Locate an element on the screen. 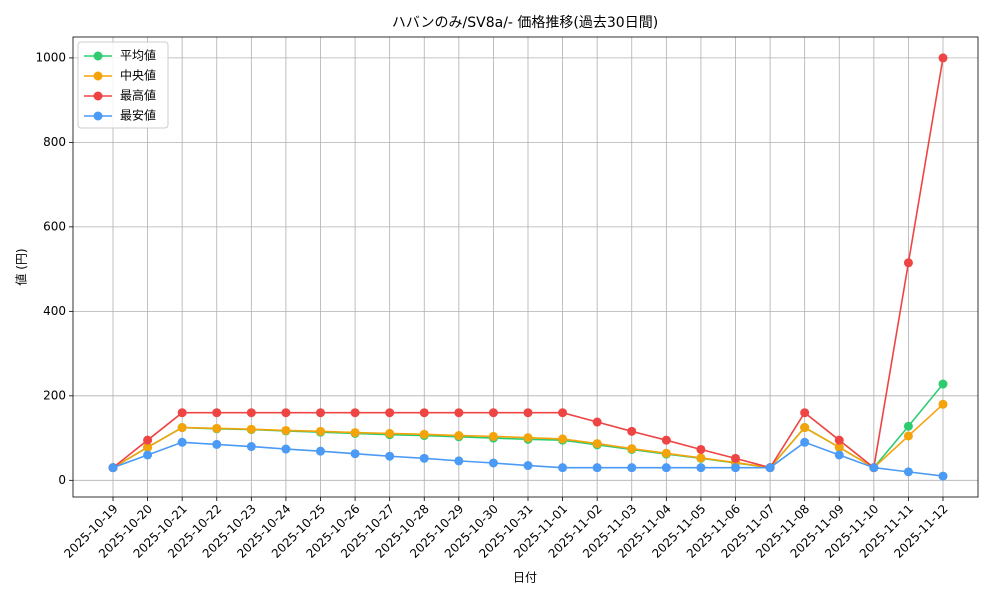 The width and height of the screenshot is (1000, 600). legend-label: 最高値 is located at coordinates (138, 95).